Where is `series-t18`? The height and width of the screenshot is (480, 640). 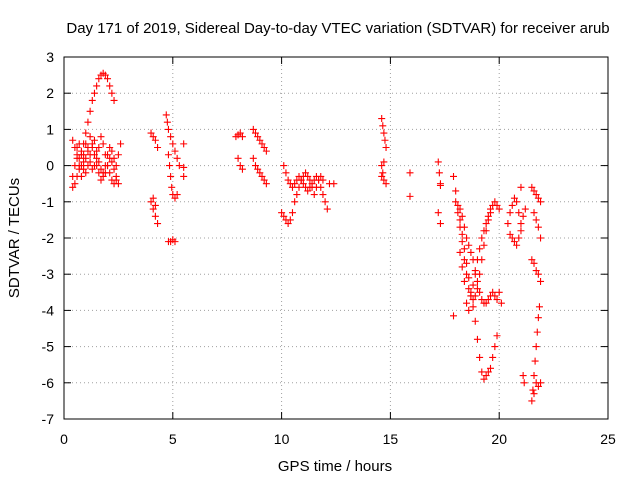 series-t18 is located at coordinates (516, 285).